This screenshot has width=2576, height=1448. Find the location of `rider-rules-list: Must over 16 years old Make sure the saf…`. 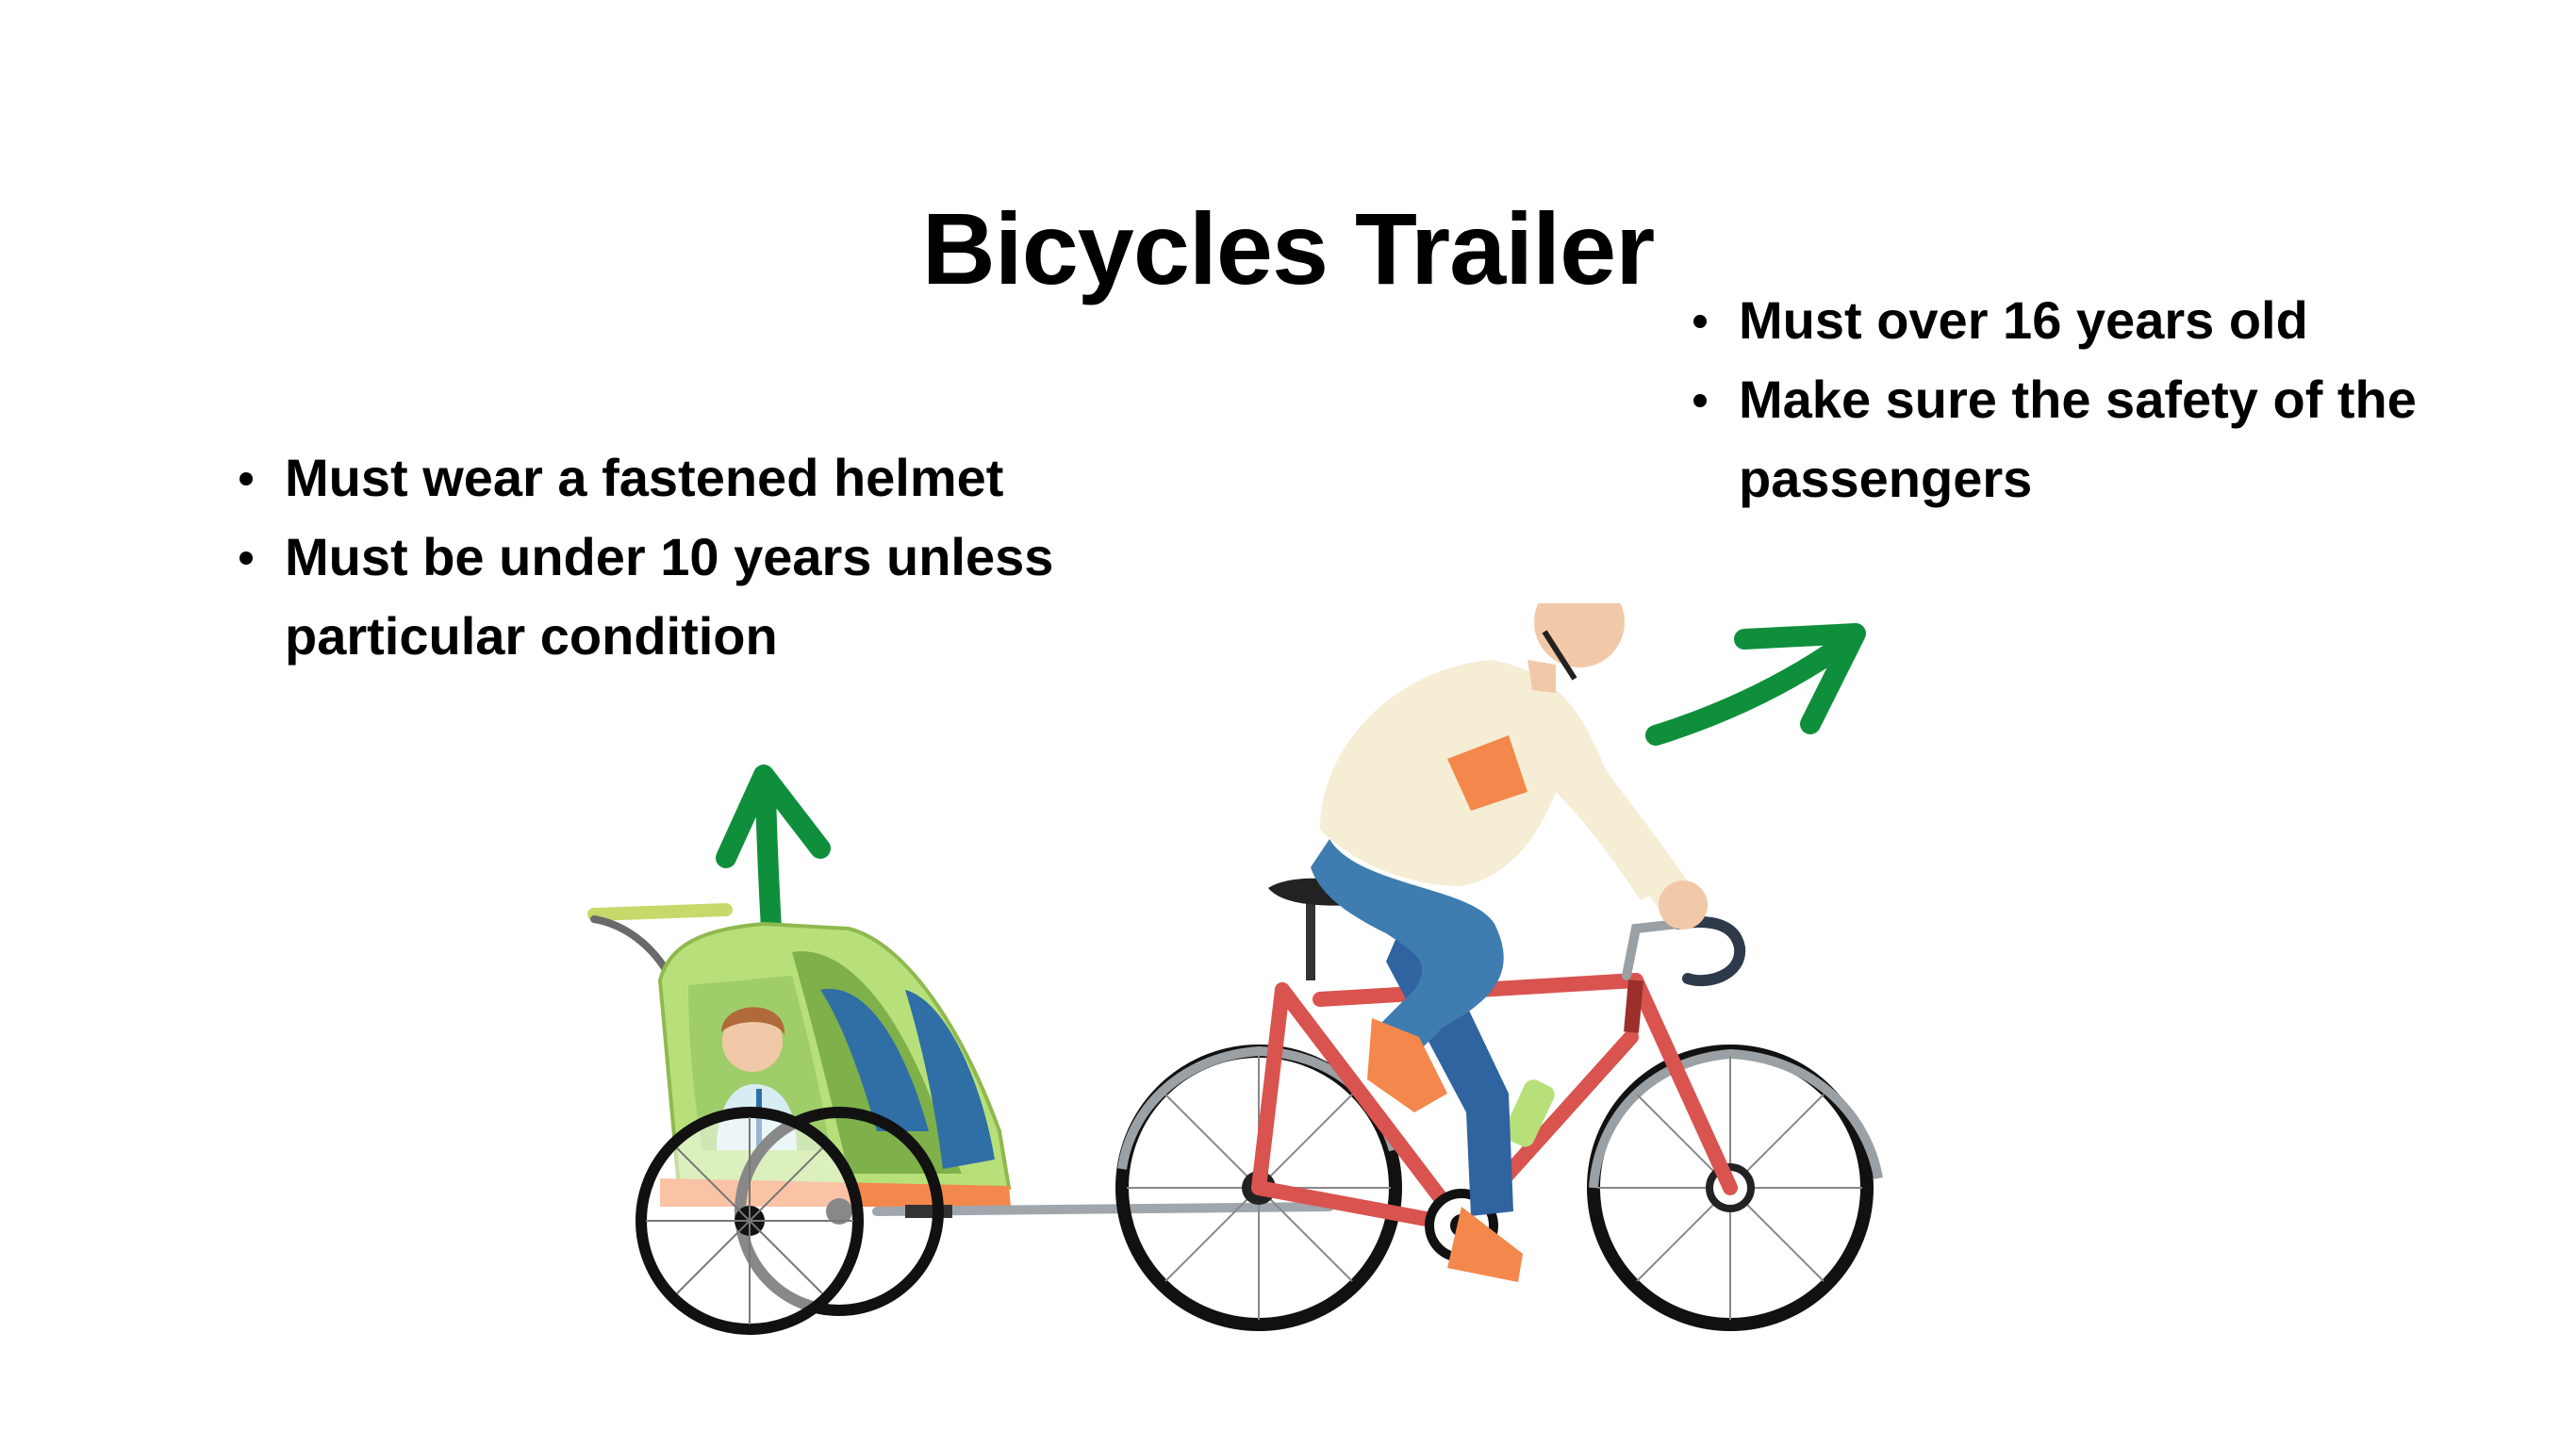

rider-rules-list: Must over 16 years old Make sure the saf… is located at coordinates (2114, 399).